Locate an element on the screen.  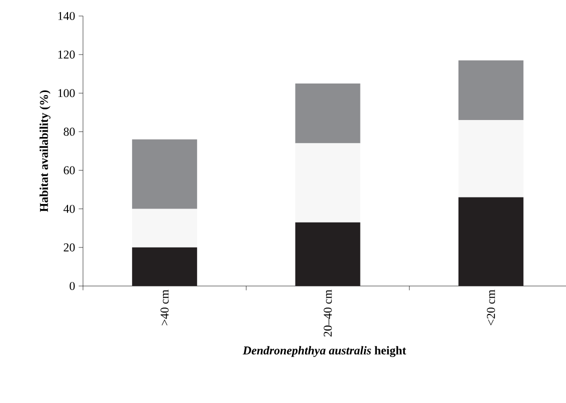
y-tick-label: 120 is located at coordinates (66, 54).